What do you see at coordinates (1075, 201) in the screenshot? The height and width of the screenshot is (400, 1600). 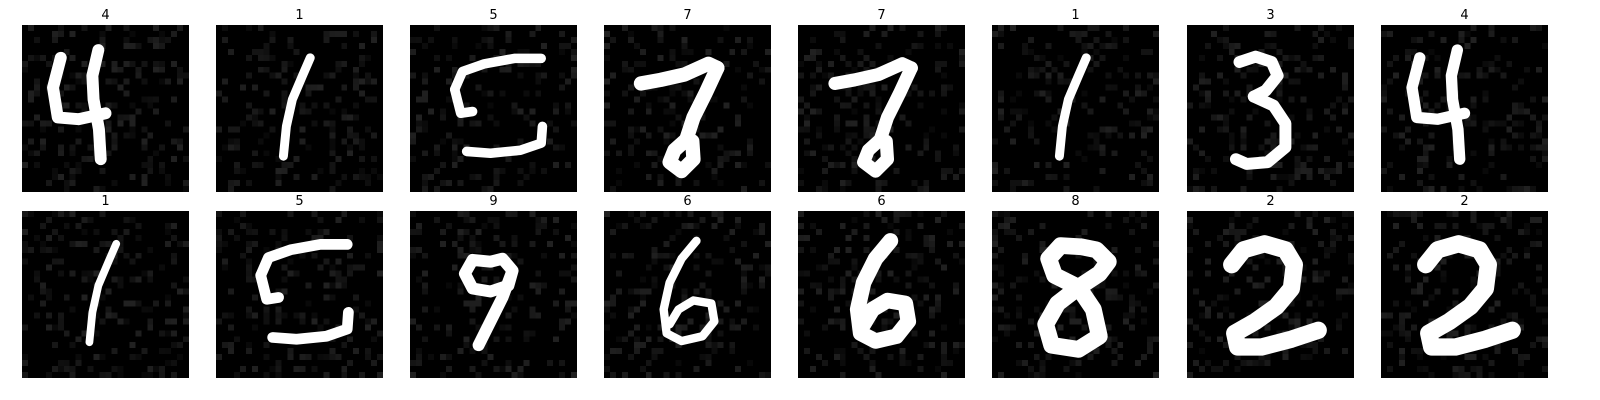 I see `sample-label: 8` at bounding box center [1075, 201].